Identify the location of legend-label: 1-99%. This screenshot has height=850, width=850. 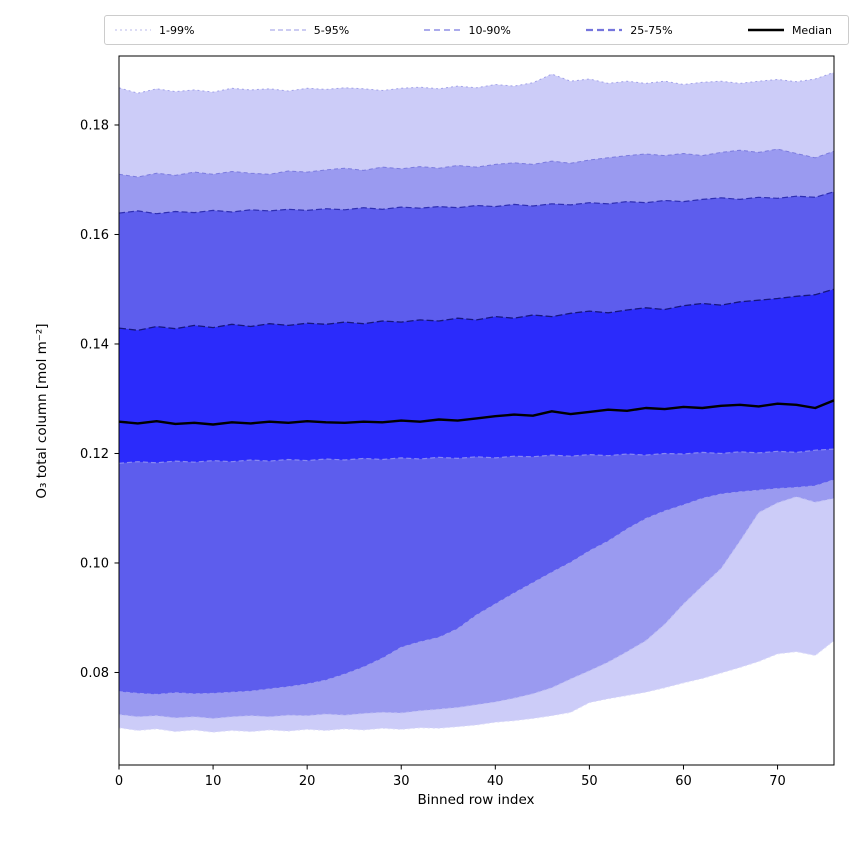
(177, 30).